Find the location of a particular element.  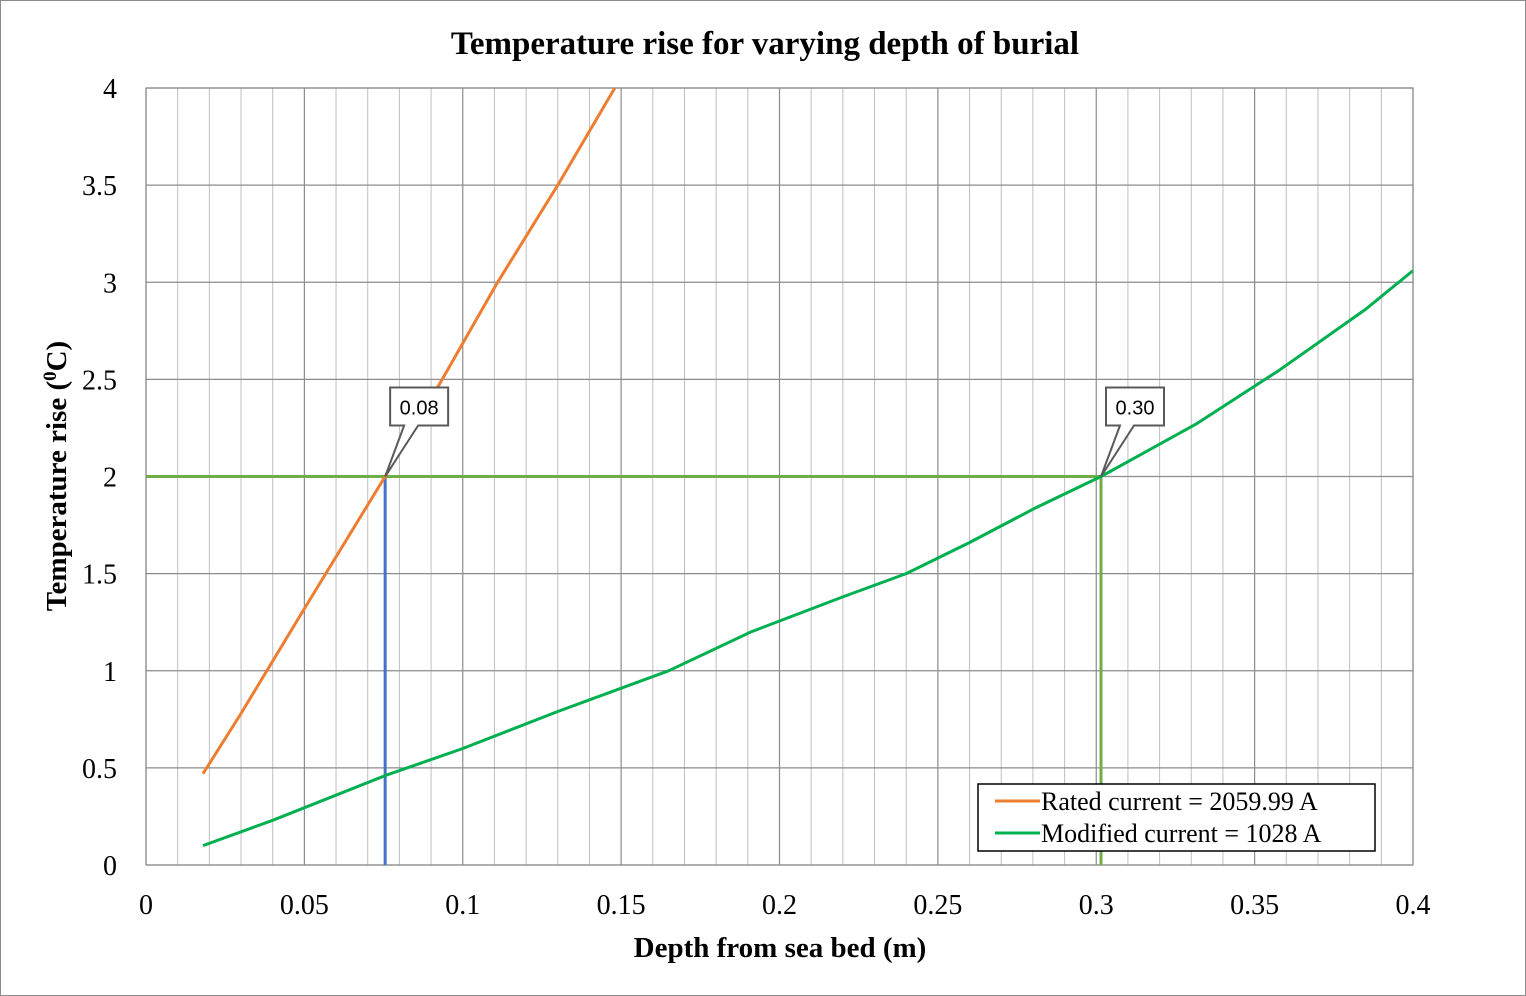

y-tick-label: 3.5 is located at coordinates (99, 186).